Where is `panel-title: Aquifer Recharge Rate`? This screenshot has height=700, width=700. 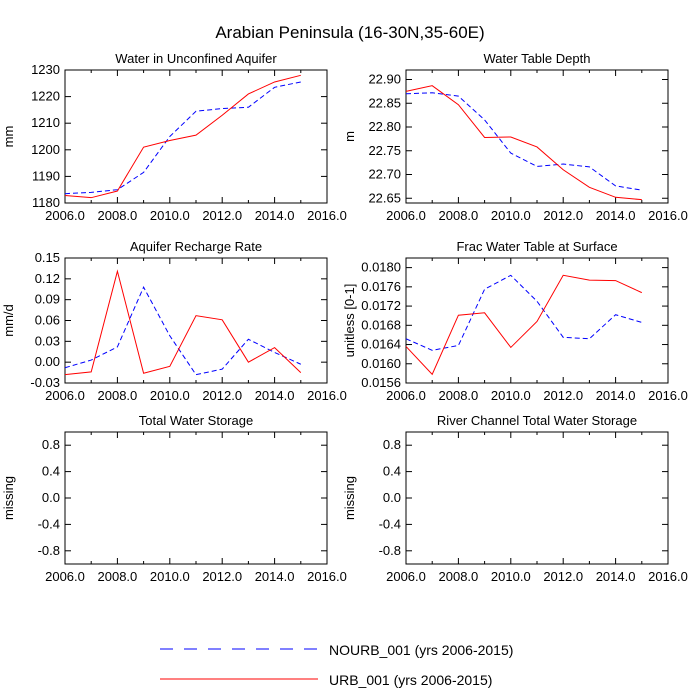 panel-title: Aquifer Recharge Rate is located at coordinates (196, 246).